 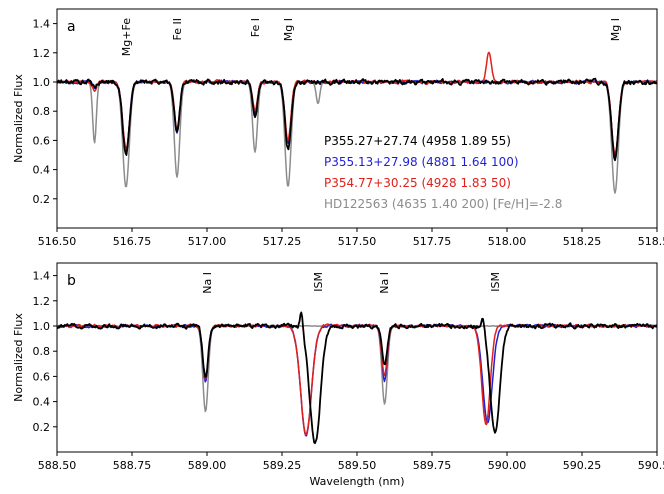 What do you see at coordinates (132, 241) in the screenshot?
I see `x-tick-label: 516.75` at bounding box center [132, 241].